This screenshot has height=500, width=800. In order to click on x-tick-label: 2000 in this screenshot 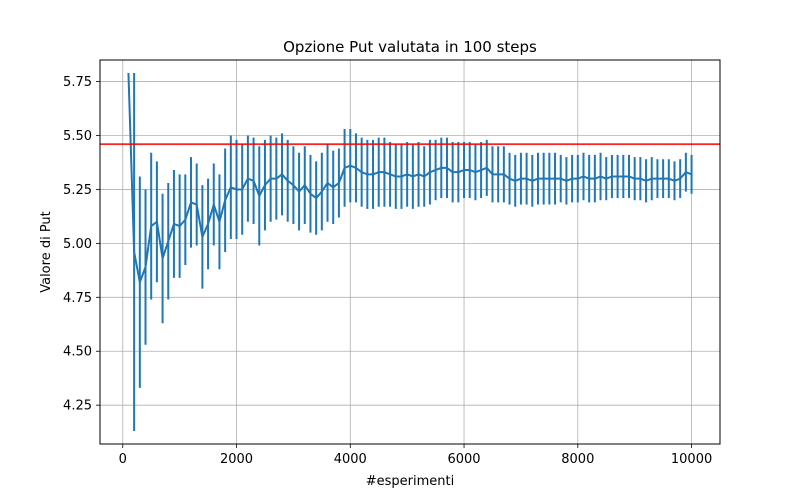, I will do `click(236, 459)`.